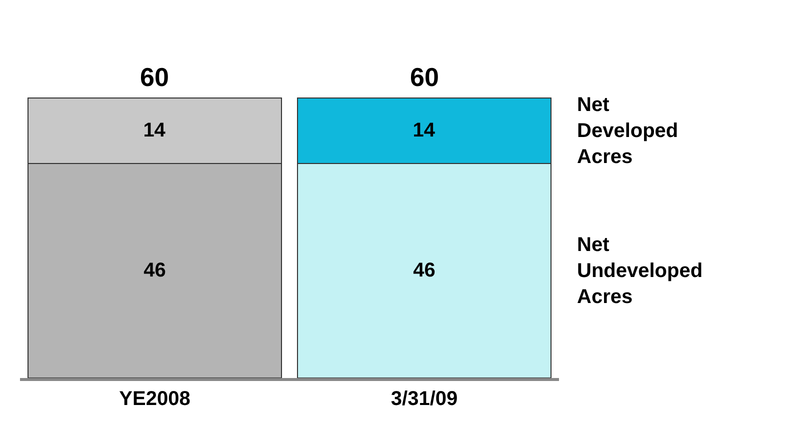 This screenshot has height=438, width=809. Describe the element at coordinates (627, 131) in the screenshot. I see `series-label: Net Developed Acres` at that location.